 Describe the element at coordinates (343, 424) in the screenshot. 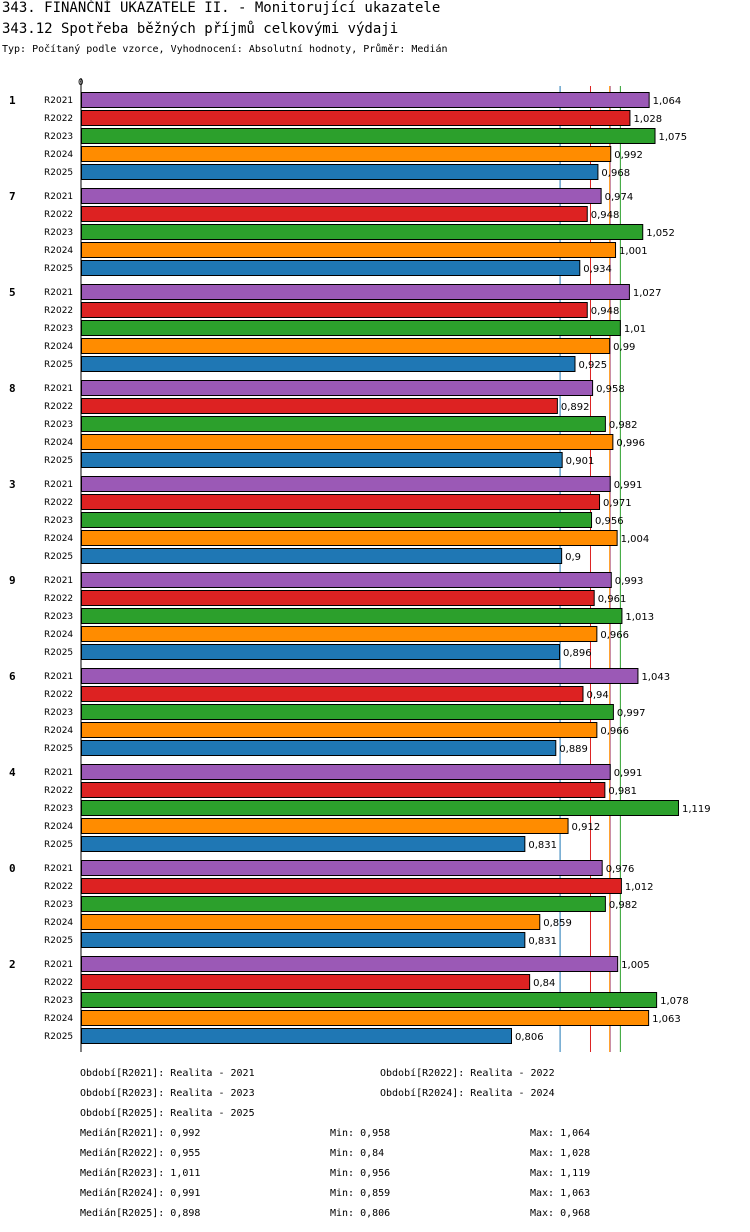

I see `bar-8-r2023` at that location.